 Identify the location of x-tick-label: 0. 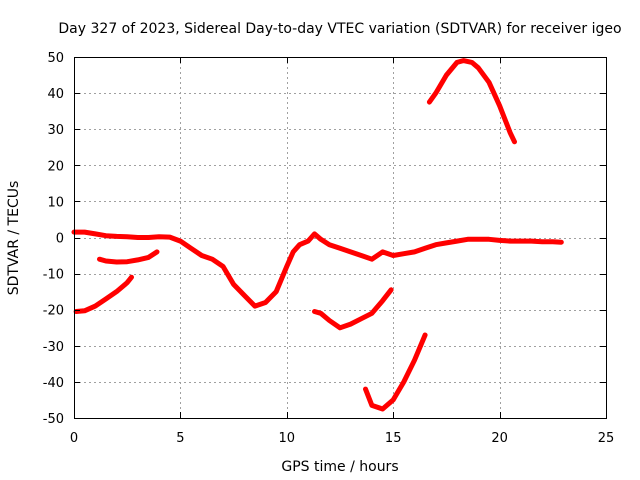
(74, 438).